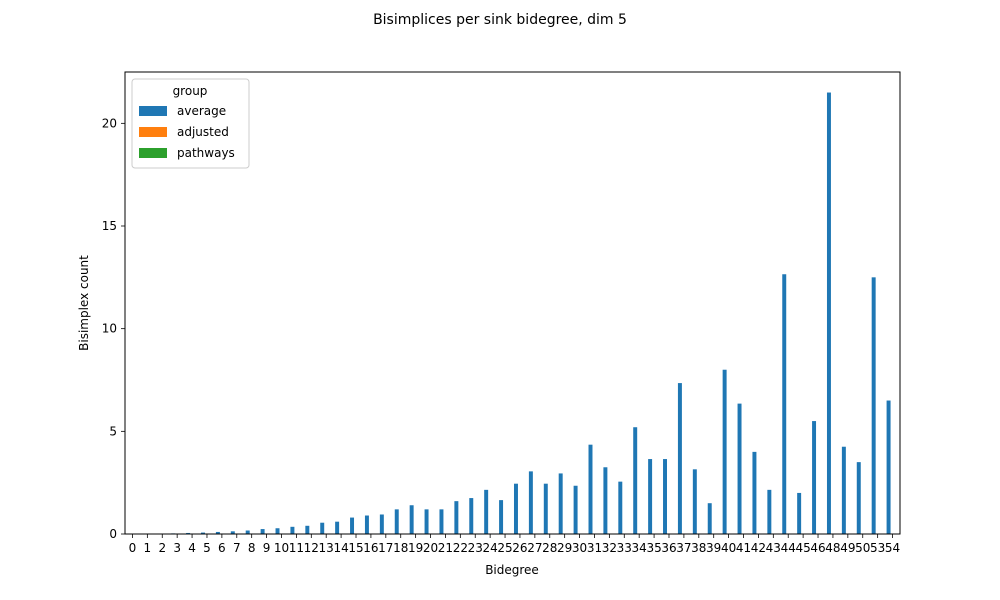 Image resolution: width=1000 pixels, height=600 pixels. I want to click on x-tick-label: 9, so click(267, 548).